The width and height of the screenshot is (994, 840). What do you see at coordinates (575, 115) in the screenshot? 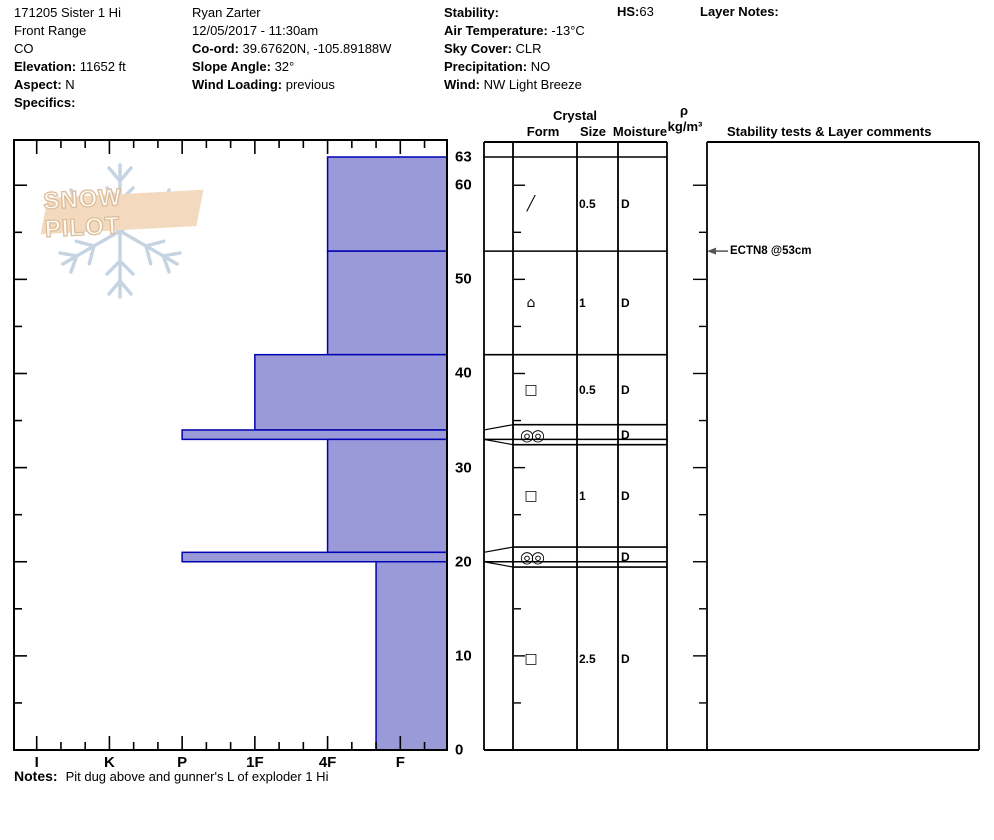
I see `table-header-crystal: Crystal` at bounding box center [575, 115].